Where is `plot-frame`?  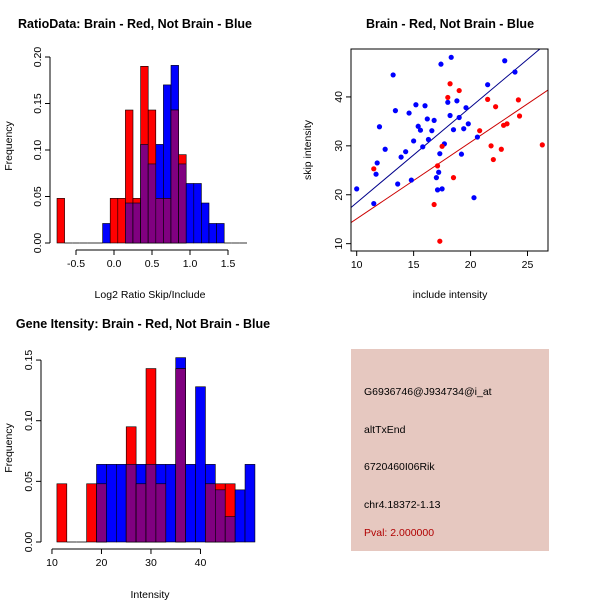 plot-frame is located at coordinates (449, 150).